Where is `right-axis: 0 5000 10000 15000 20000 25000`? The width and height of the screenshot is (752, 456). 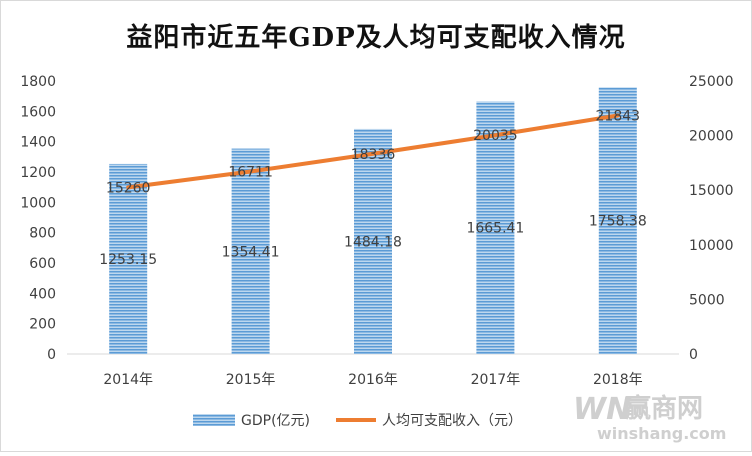 right-axis: 0 5000 10000 15000 20000 25000 is located at coordinates (711, 218).